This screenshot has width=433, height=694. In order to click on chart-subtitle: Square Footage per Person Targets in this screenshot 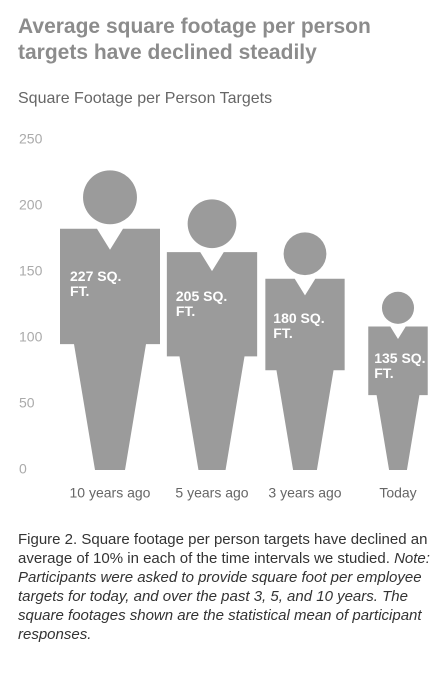, I will do `click(145, 98)`.